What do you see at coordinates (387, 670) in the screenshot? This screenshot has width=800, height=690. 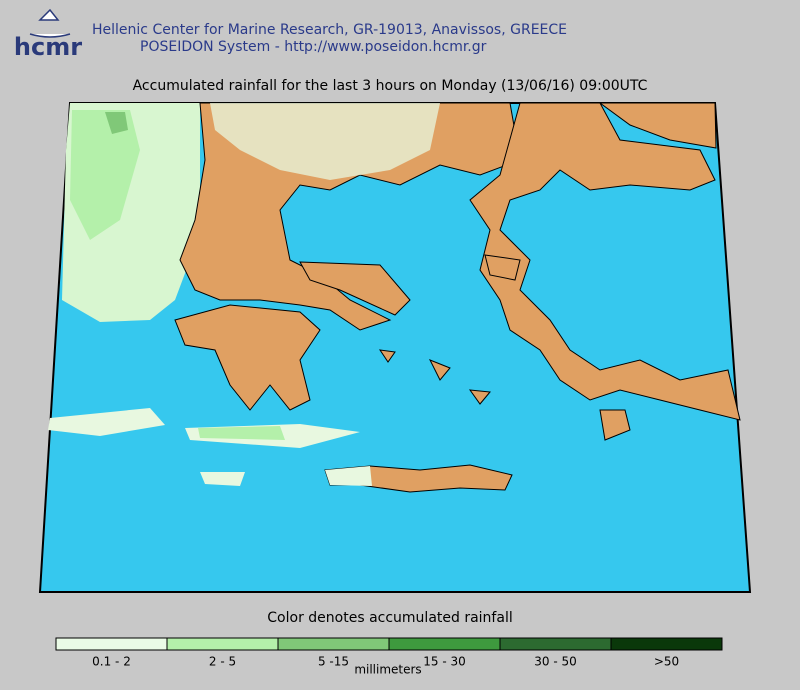 I see `legend-unit: millimeters` at bounding box center [387, 670].